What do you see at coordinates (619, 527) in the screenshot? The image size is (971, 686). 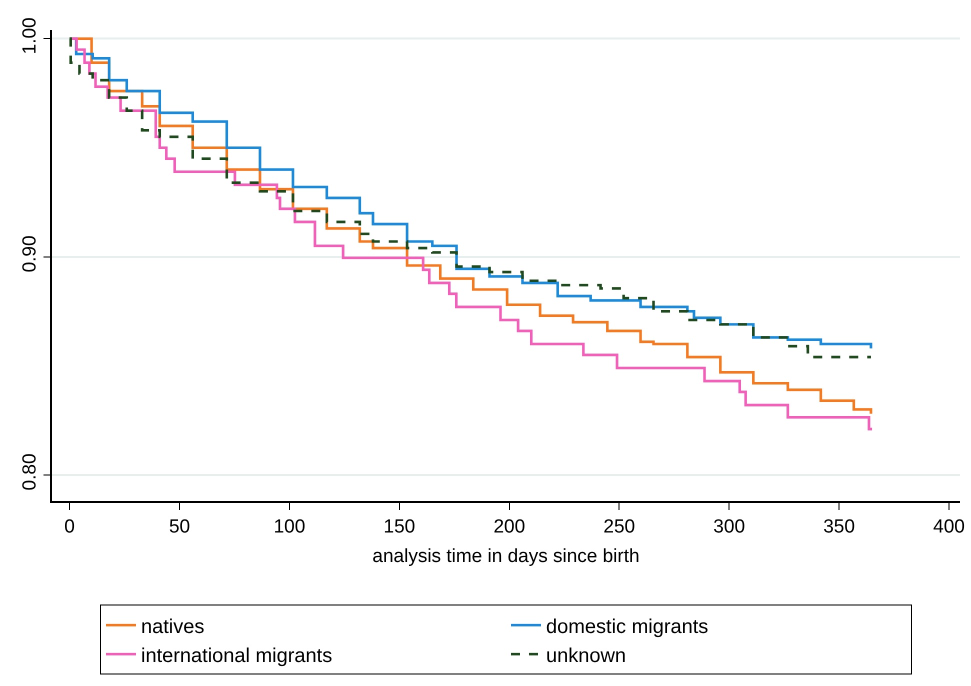 I see `x-tick-label: 250` at bounding box center [619, 527].